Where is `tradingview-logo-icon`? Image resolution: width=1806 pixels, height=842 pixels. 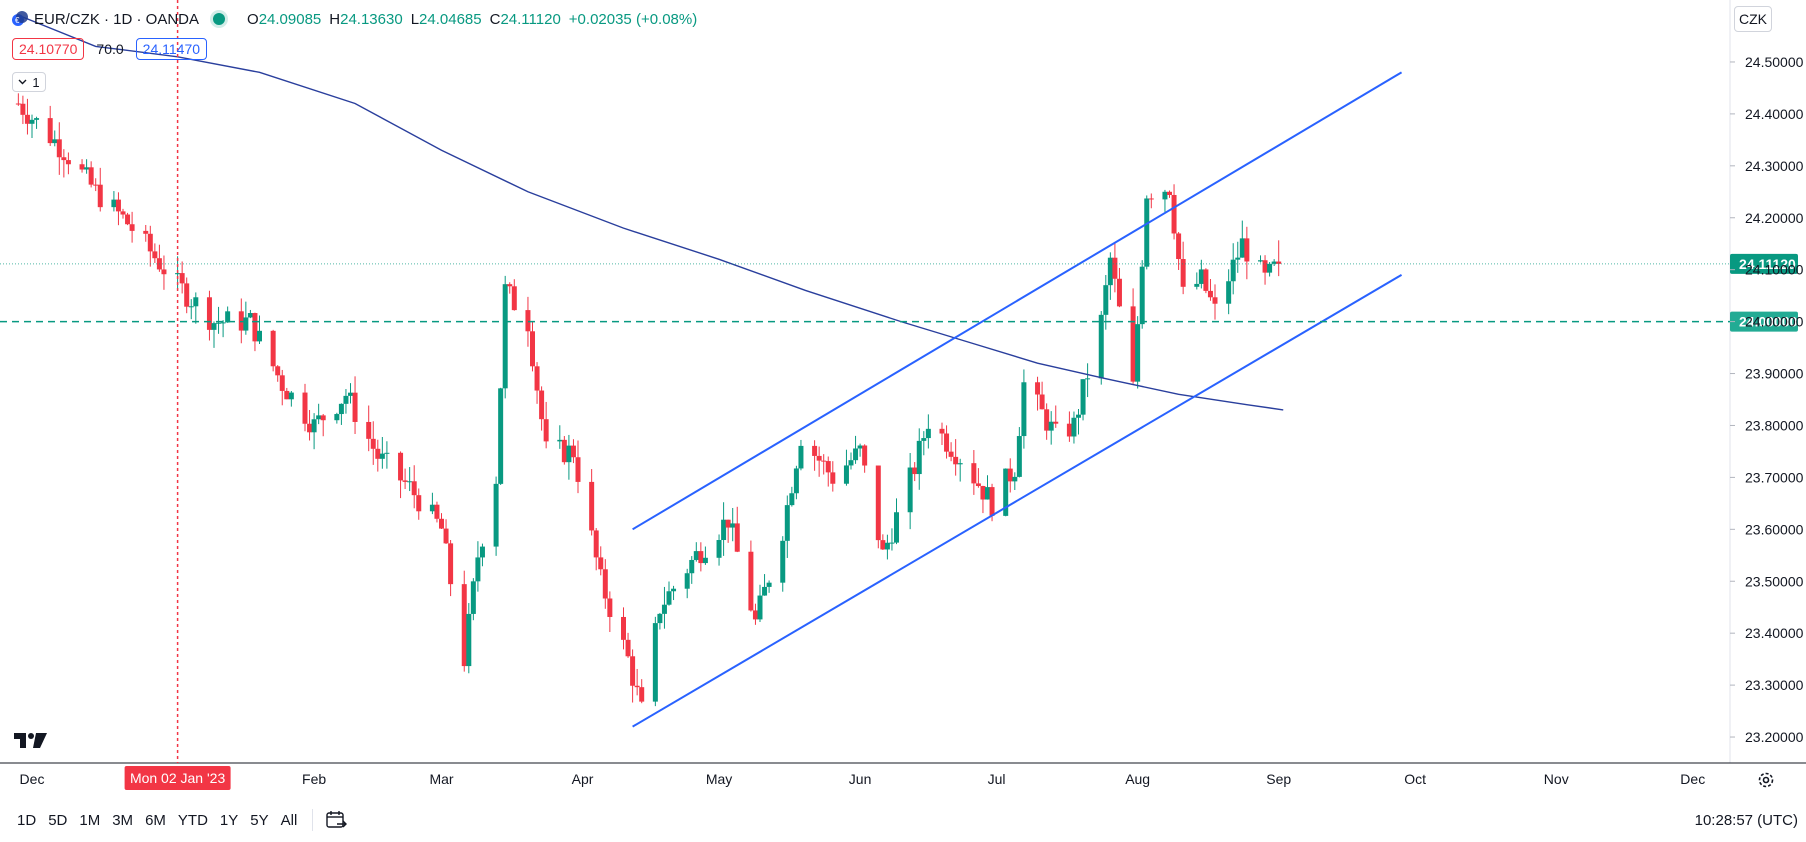
tradingview-logo-icon is located at coordinates (31, 740).